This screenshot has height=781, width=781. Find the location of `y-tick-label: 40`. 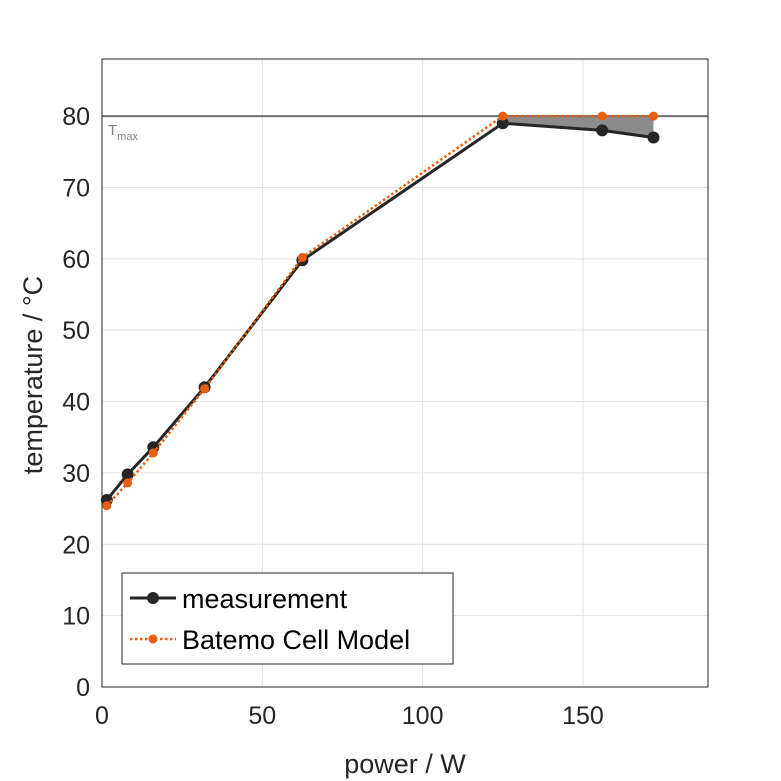

y-tick-label: 40 is located at coordinates (76, 403).